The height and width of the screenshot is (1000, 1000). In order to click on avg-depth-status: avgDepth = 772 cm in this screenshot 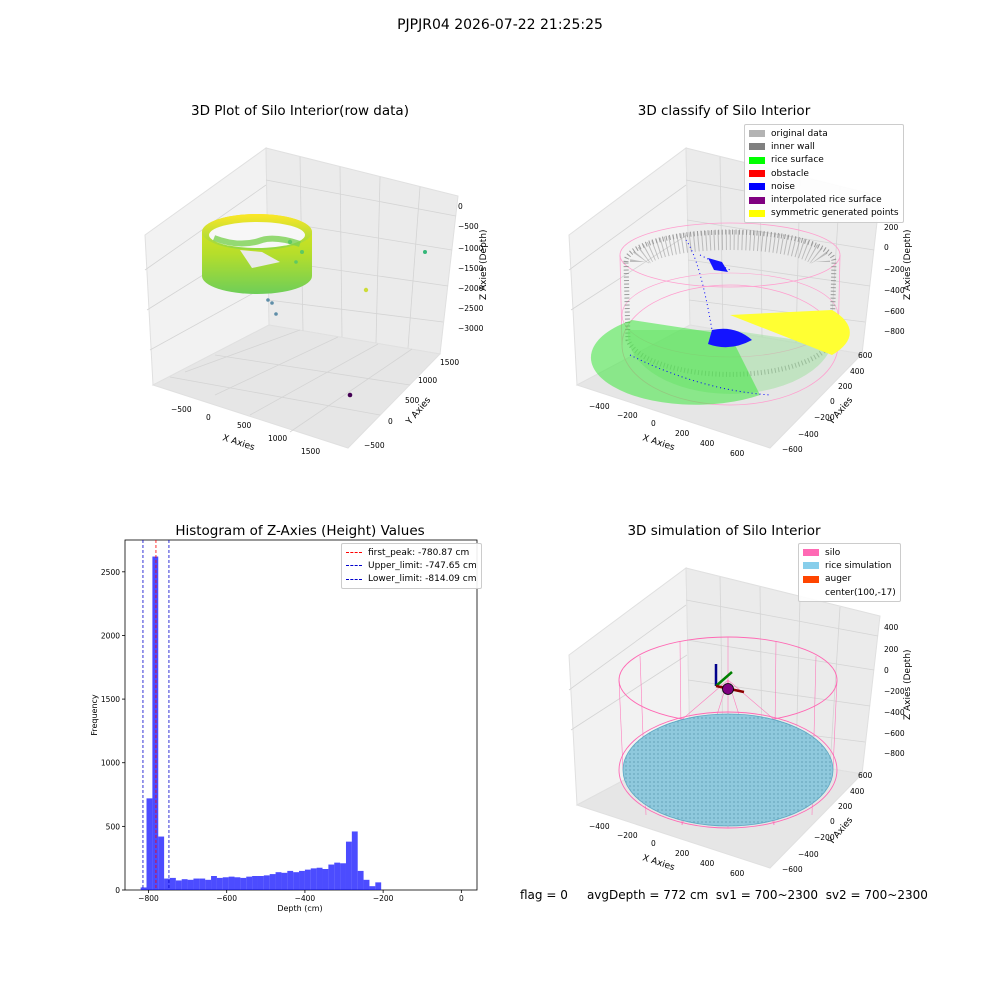, I will do `click(647, 895)`.